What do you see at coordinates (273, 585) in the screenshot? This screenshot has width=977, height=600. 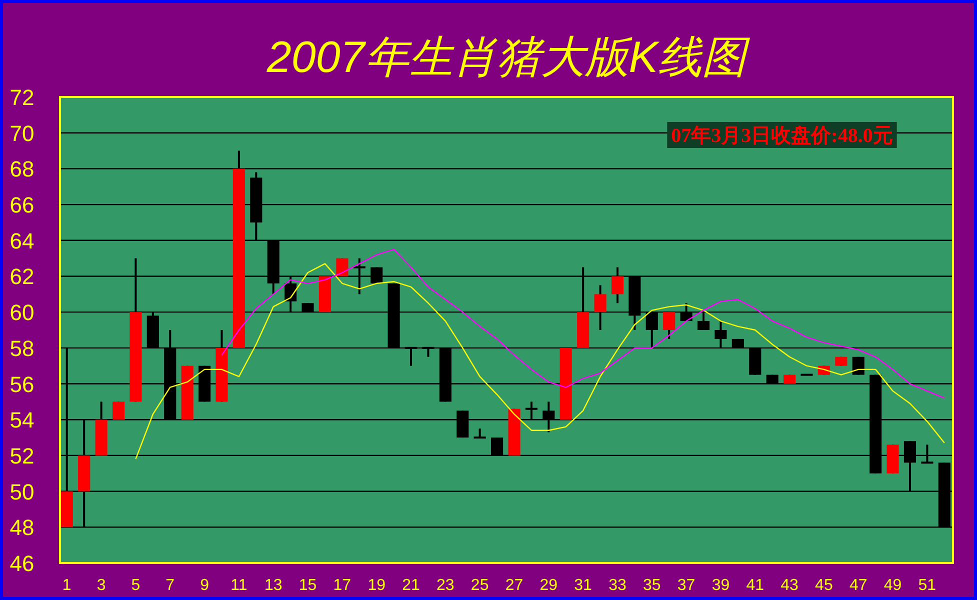 I see `x-tick-label: 13` at bounding box center [273, 585].